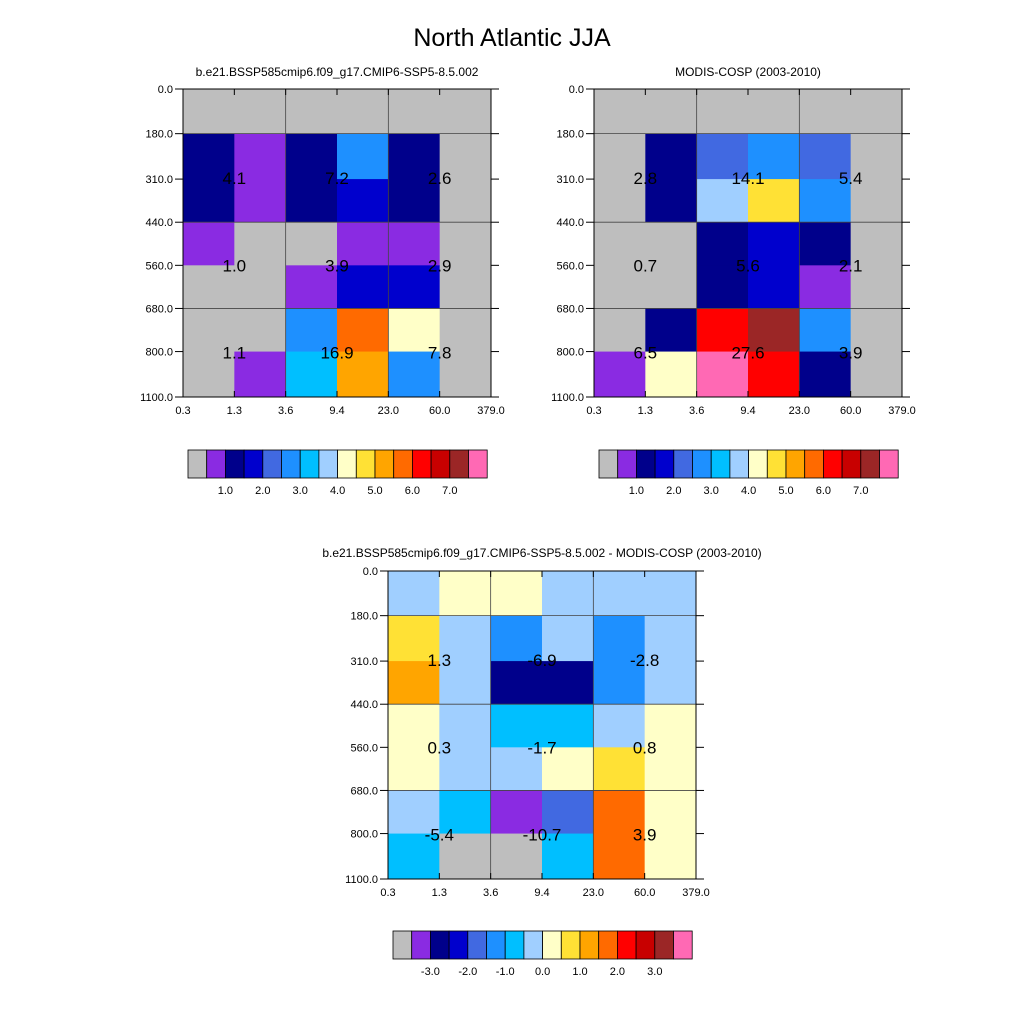  Describe the element at coordinates (748, 491) in the screenshot. I see `colorbar-label: 4.0` at that location.